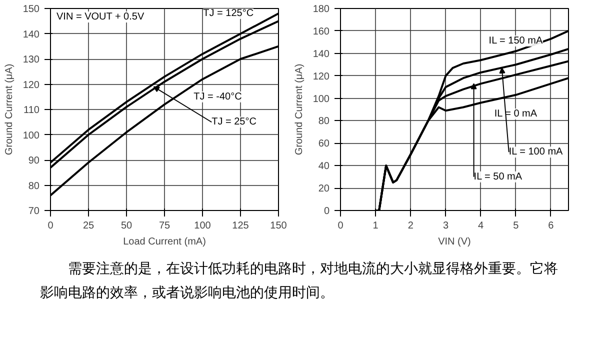  What do you see at coordinates (454, 242) in the screenshot?
I see `x-axis-title: VIN (V)` at bounding box center [454, 242].